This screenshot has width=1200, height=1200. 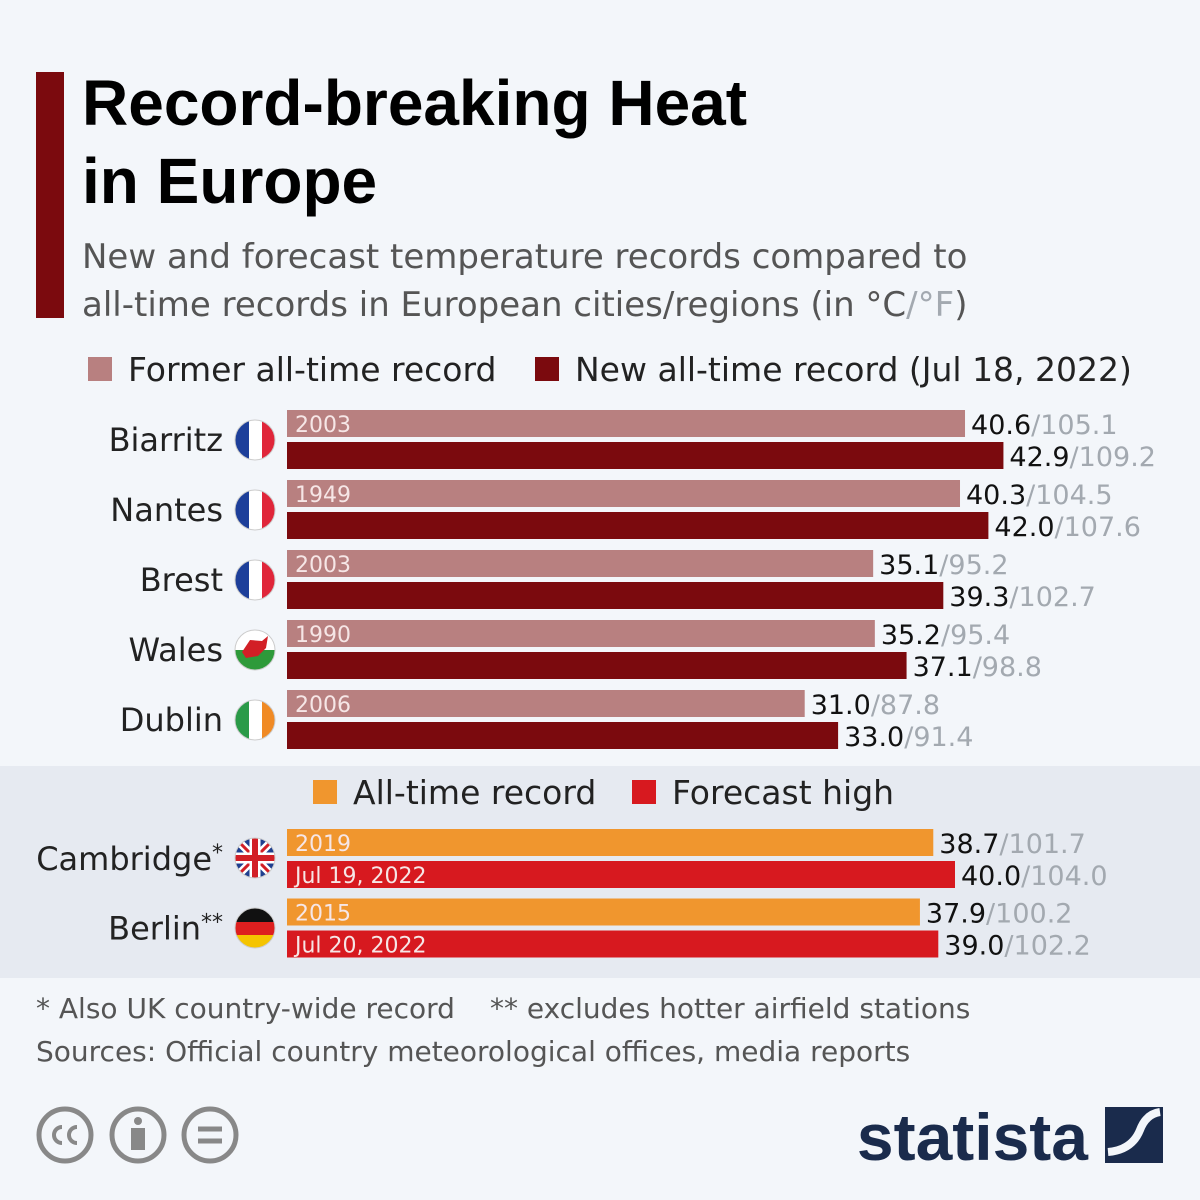 I want to click on value-fahrenheit: 105.1, so click(x=1078, y=425).